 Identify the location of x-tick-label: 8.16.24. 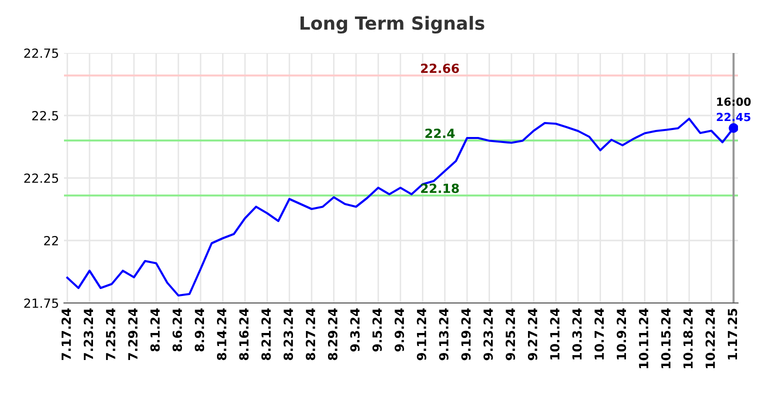
(244, 334).